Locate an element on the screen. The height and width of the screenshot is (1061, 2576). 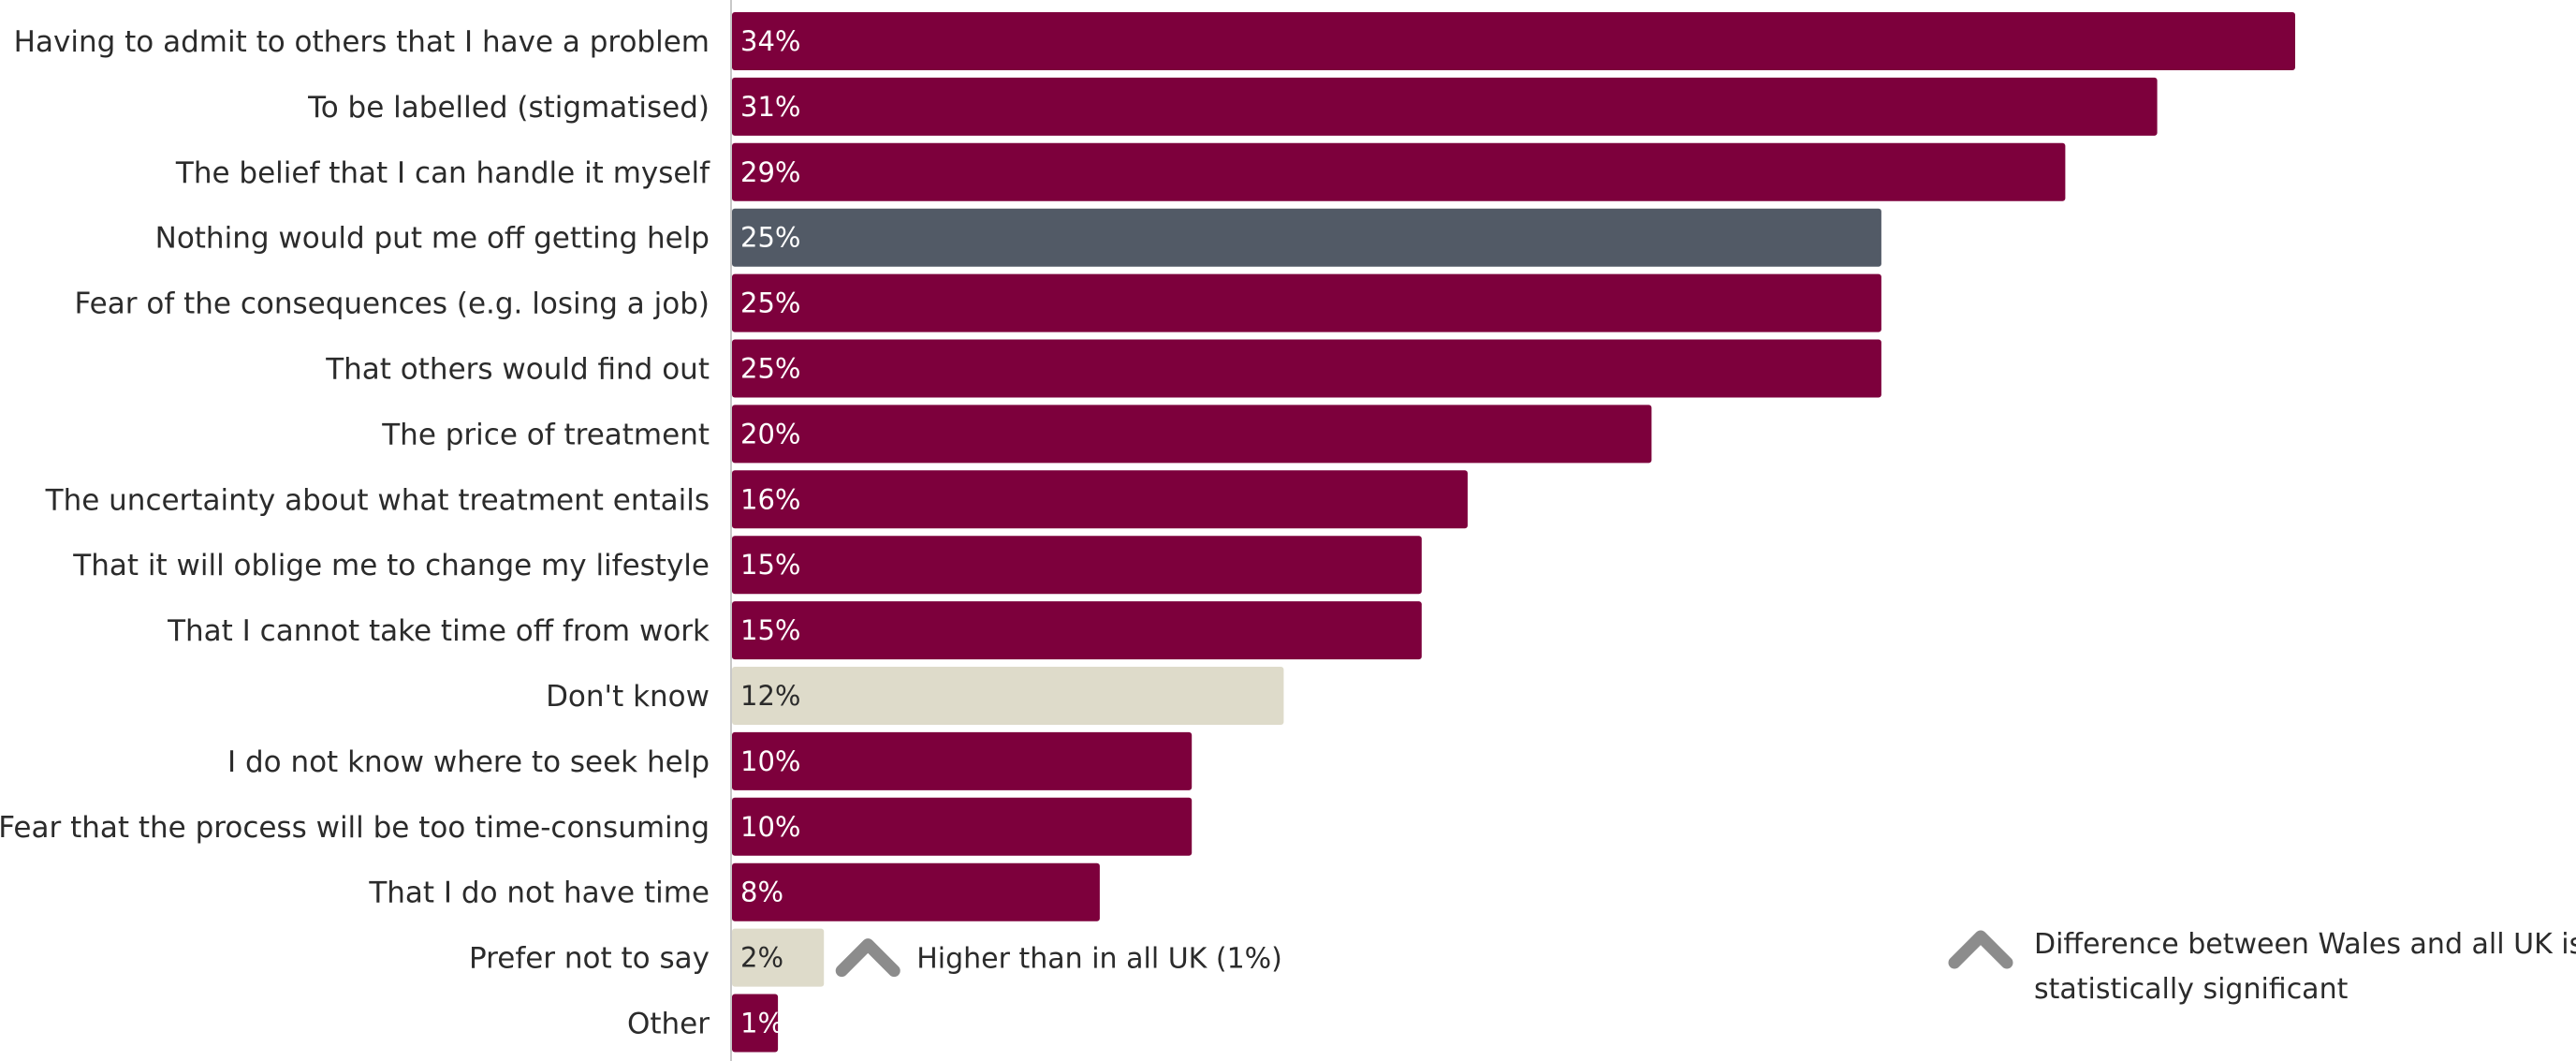
bar-row-other: Other 1% is located at coordinates (705, 1023).